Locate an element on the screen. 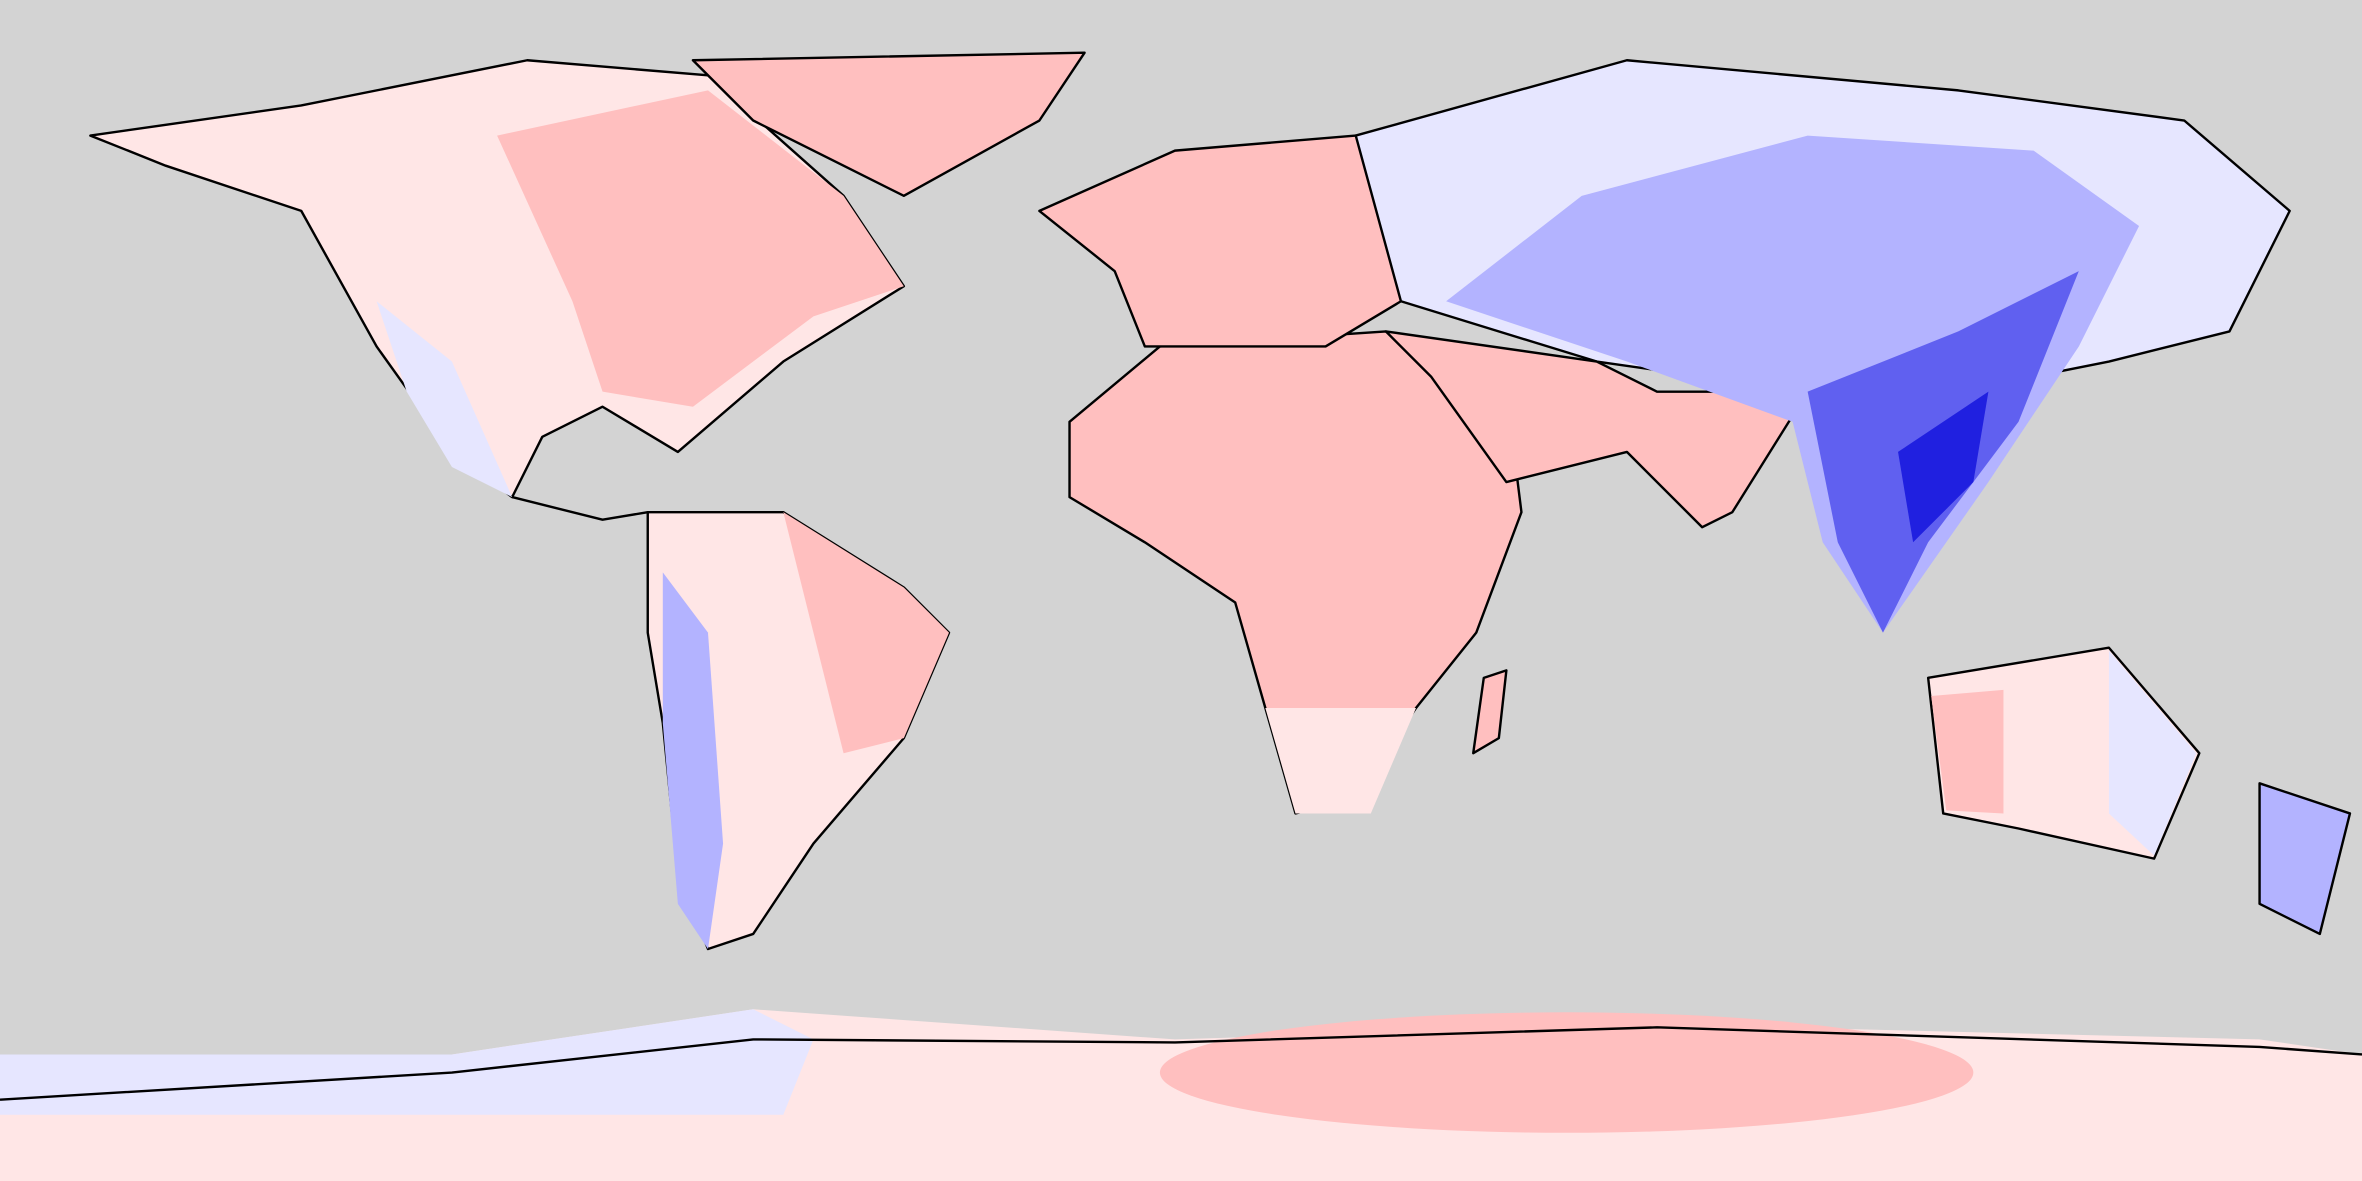 Image resolution: width=2362 pixels, height=1181 pixels. anomaly-mild is located at coordinates (1340, 760).